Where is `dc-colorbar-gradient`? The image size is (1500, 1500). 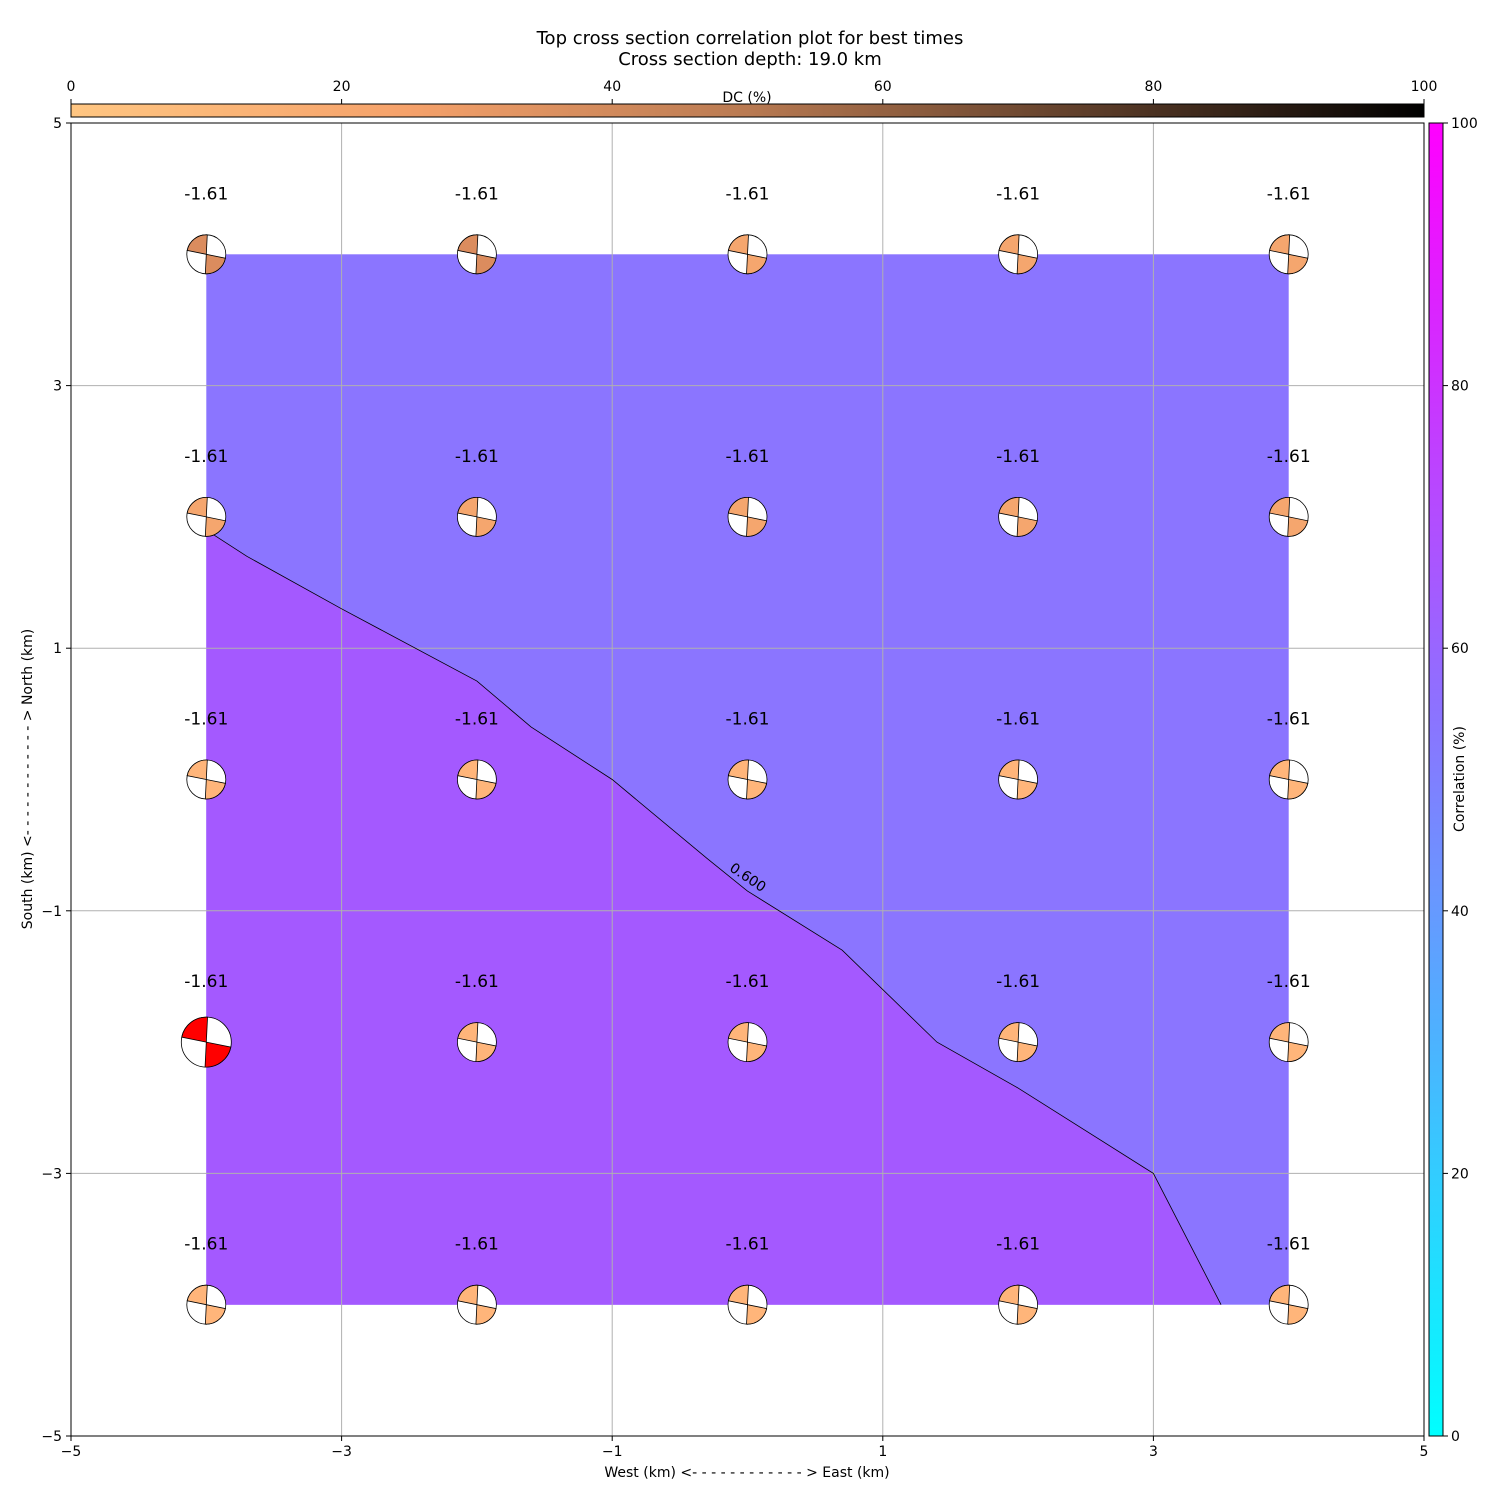 dc-colorbar-gradient is located at coordinates (747, 110).